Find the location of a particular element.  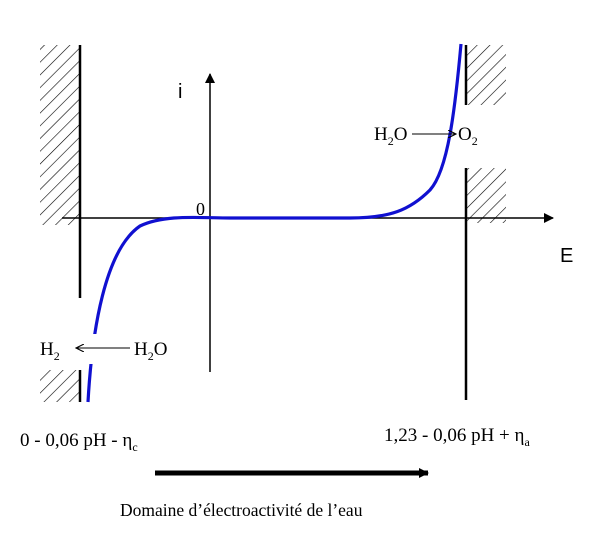

oxidation-reactant: H is located at coordinates (381, 134).